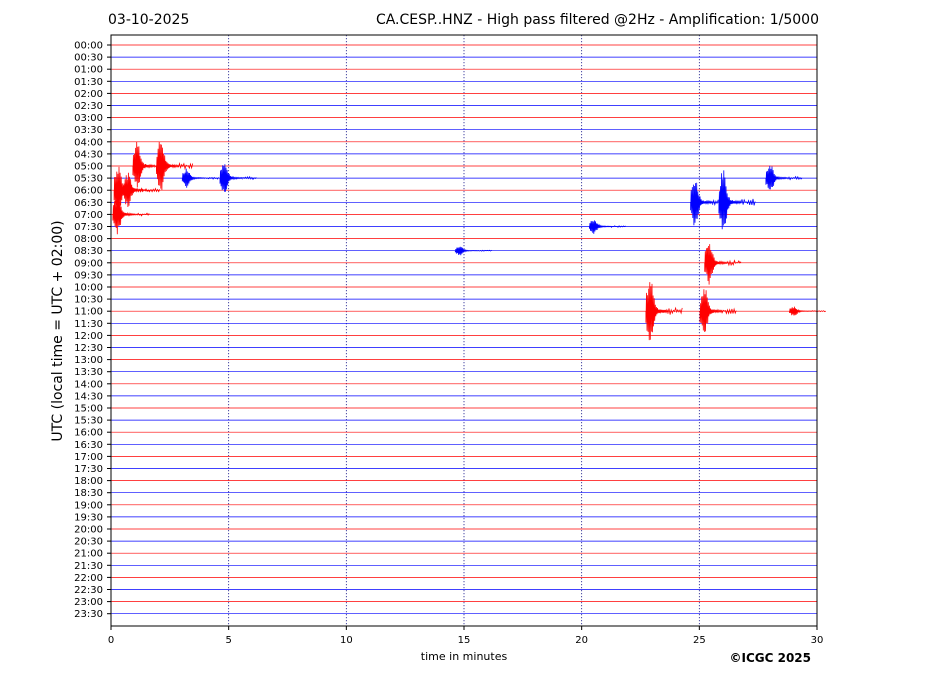  What do you see at coordinates (88, 602) in the screenshot?
I see `y-tick-label: 23:00` at bounding box center [88, 602].